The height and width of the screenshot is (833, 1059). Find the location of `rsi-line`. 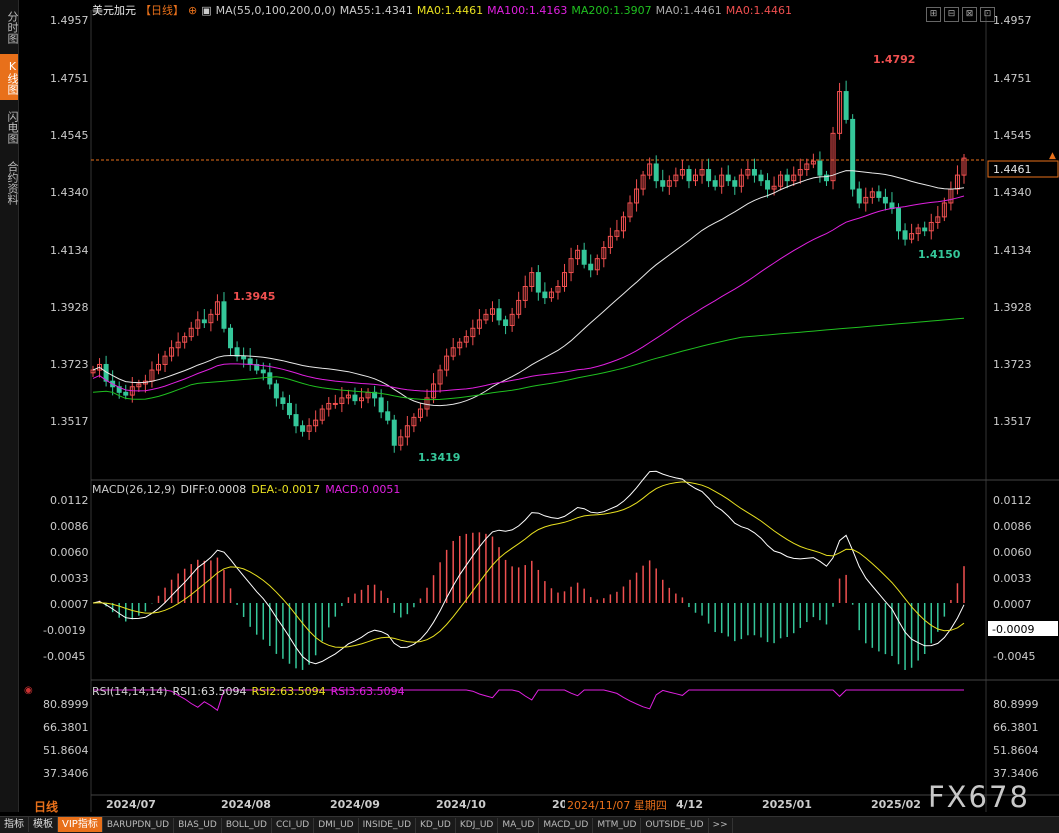

rsi-line is located at coordinates (528, 700).